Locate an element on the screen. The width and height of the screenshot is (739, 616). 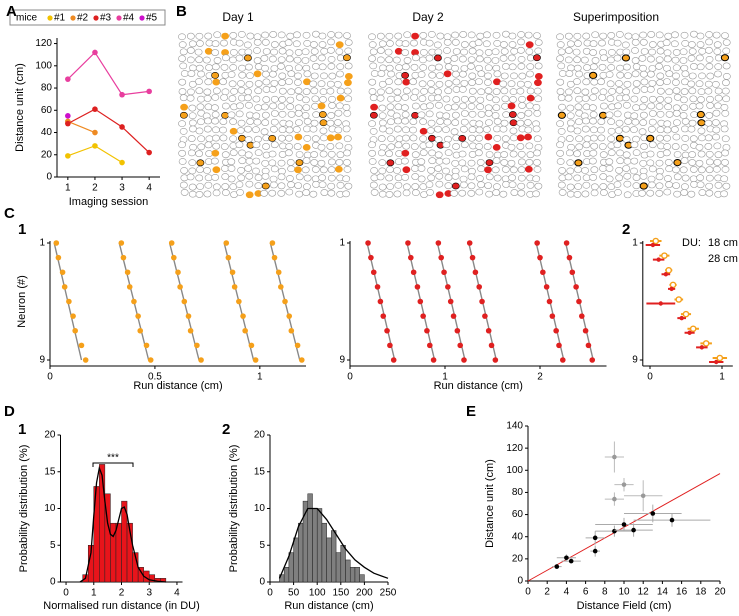
x-tick-label: 150 is located at coordinates (340, 593).